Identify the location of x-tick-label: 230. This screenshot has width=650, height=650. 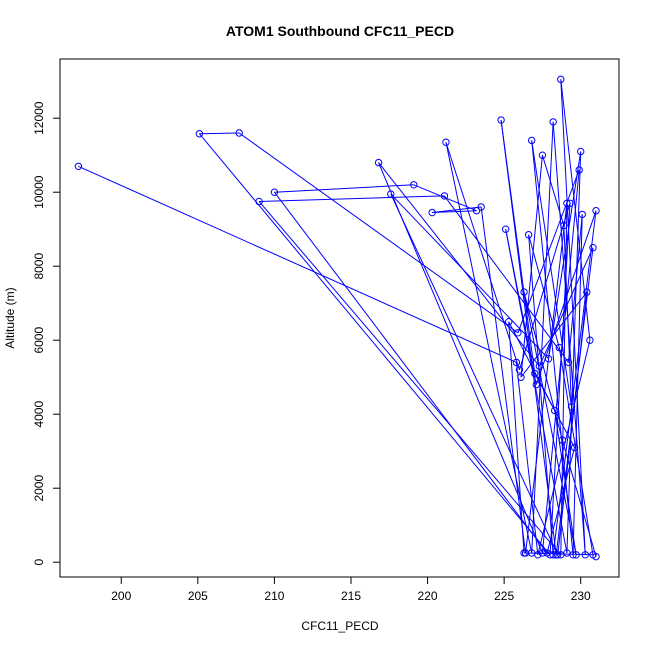
(581, 596).